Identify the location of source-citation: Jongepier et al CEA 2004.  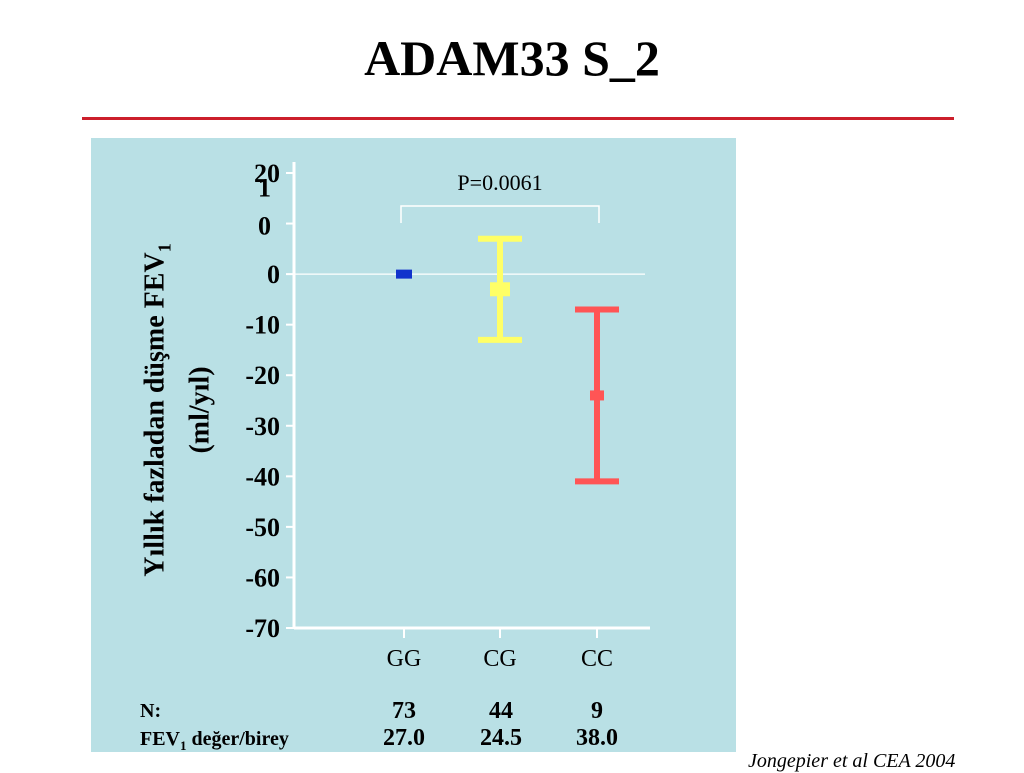
(852, 761).